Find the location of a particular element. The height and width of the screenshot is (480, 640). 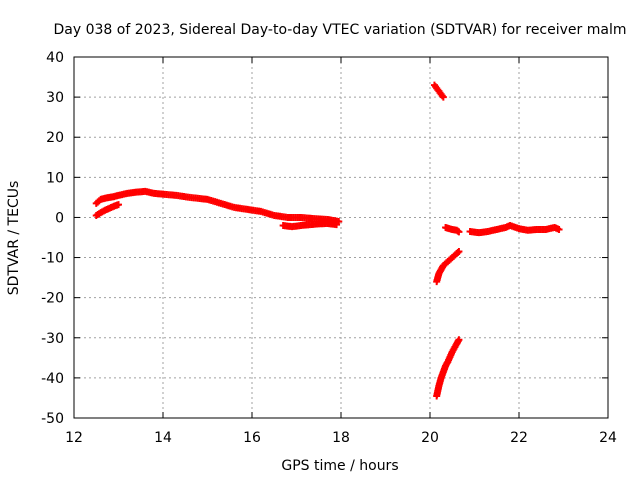

x-tick-label: 14 is located at coordinates (163, 438).